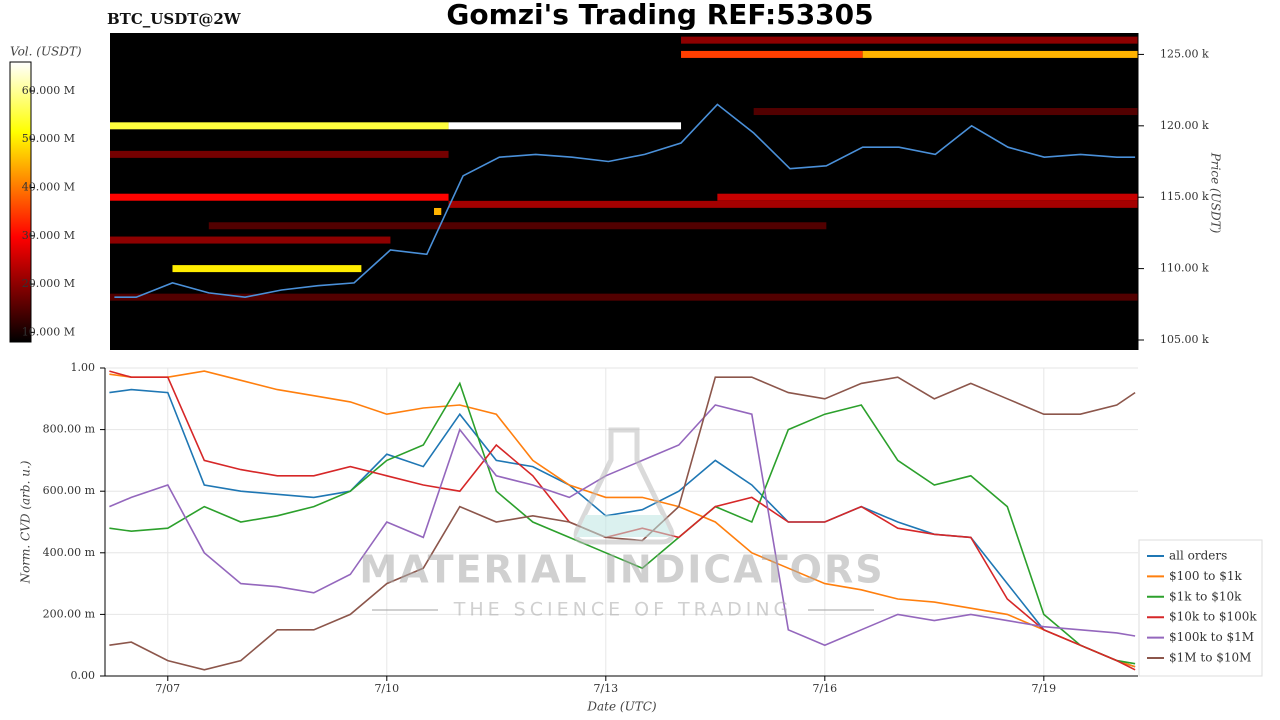  I want to click on colorbar, so click(20, 202).